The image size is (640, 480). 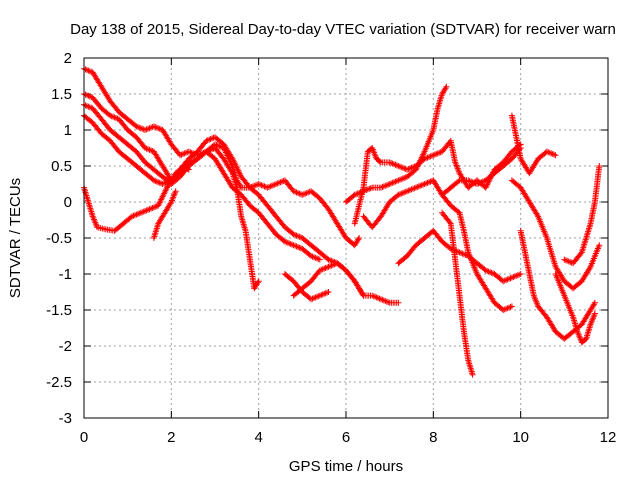 I want to click on y-tick-label: -3, so click(x=65, y=418).